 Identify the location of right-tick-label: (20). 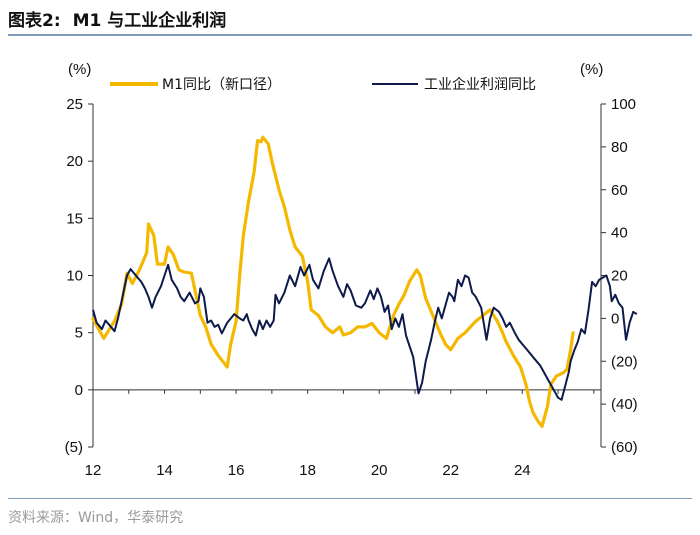
(624, 361).